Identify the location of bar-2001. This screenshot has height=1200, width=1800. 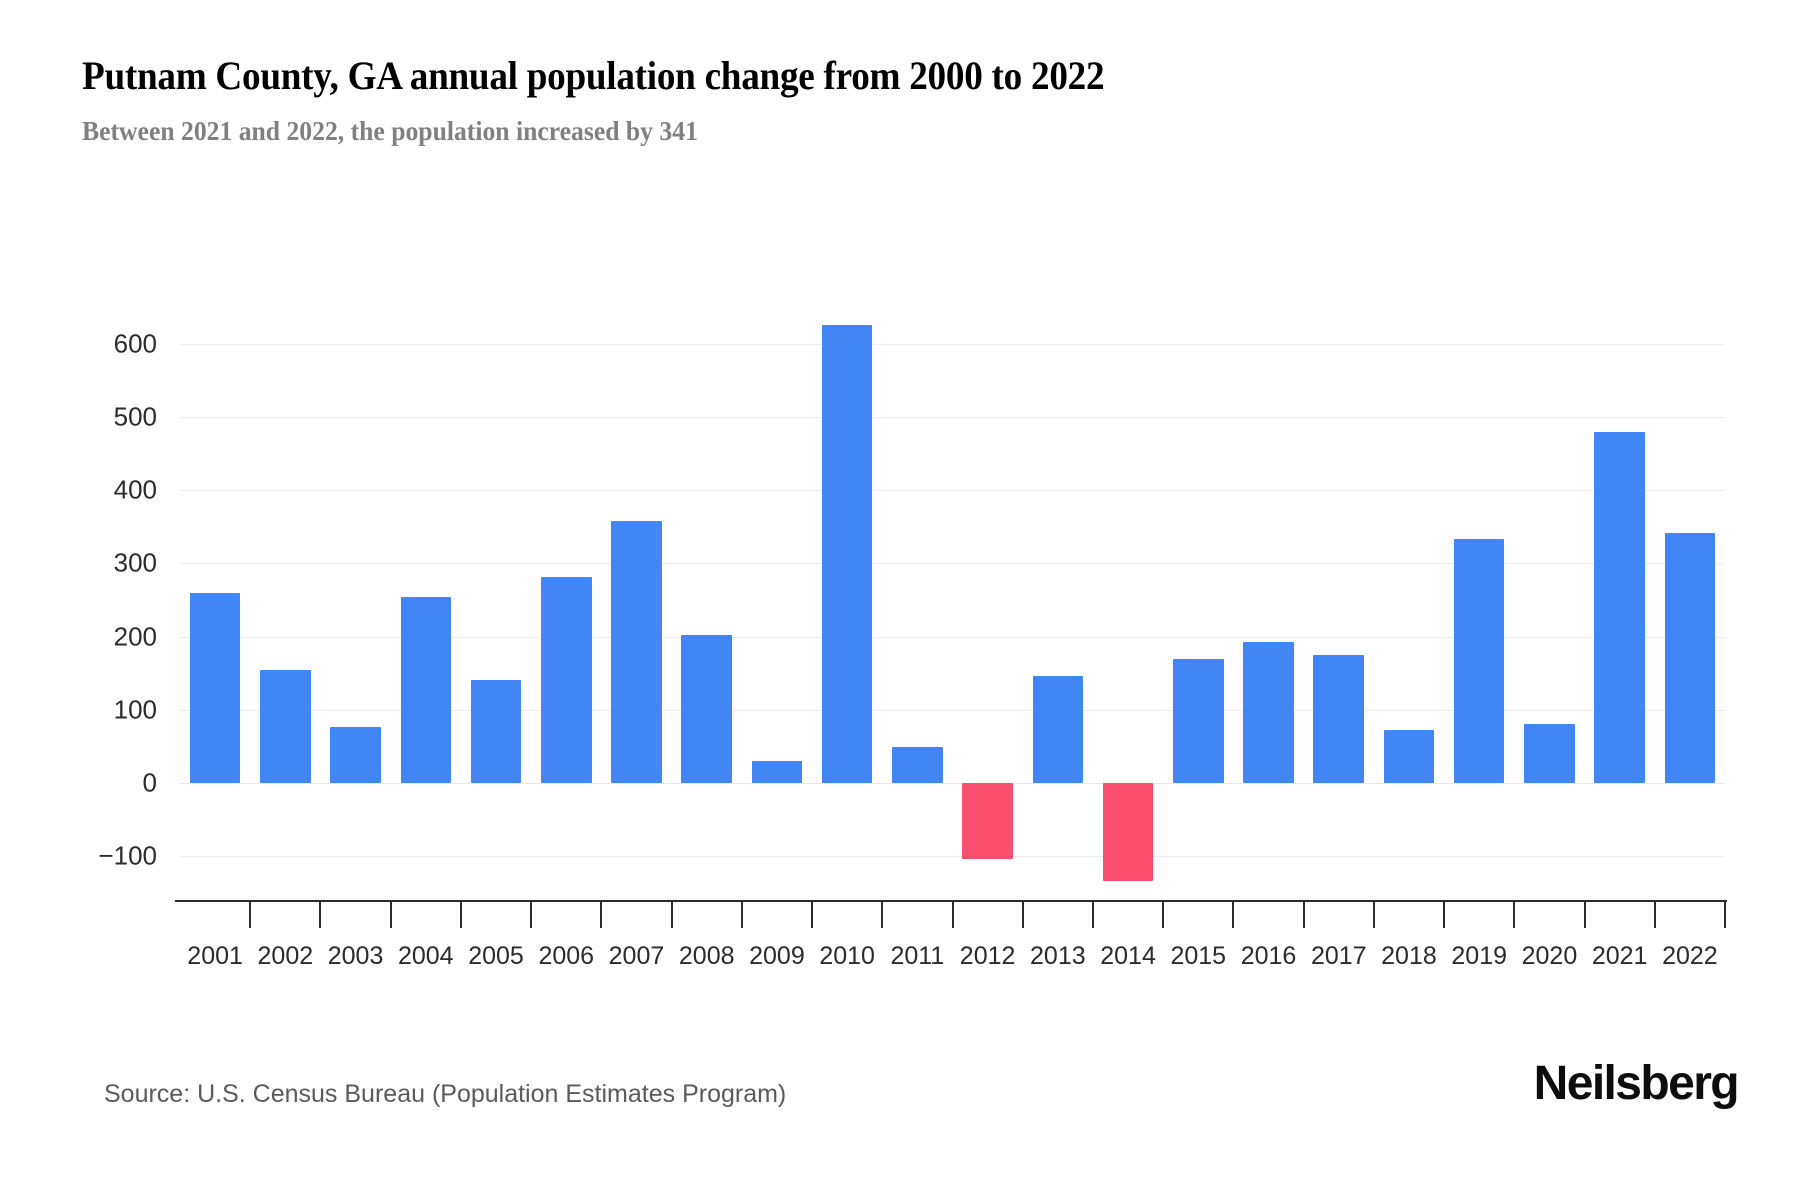
(215, 687).